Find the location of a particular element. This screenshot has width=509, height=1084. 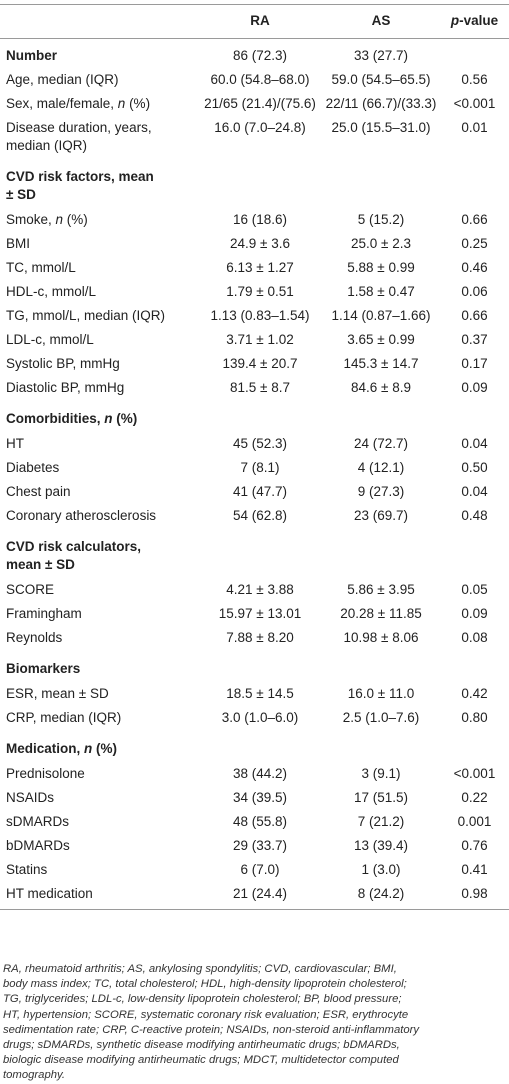

header-cell: RA is located at coordinates (260, 22).